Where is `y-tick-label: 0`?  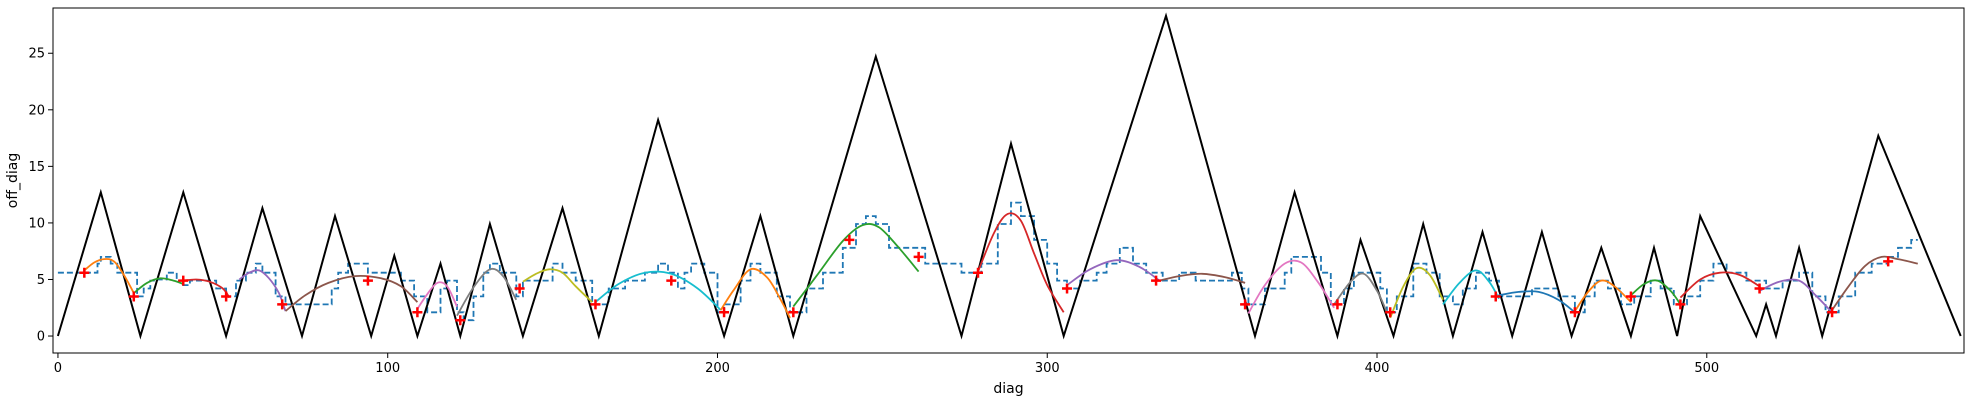
y-tick-label: 0 is located at coordinates (41, 337).